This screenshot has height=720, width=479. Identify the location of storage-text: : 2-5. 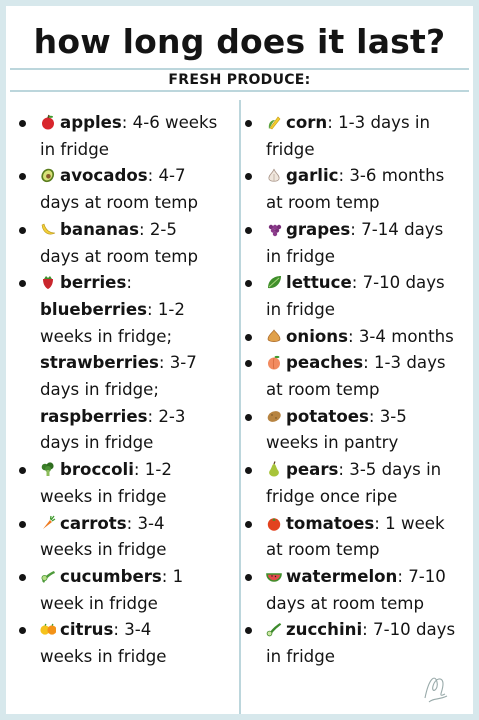
(157, 229).